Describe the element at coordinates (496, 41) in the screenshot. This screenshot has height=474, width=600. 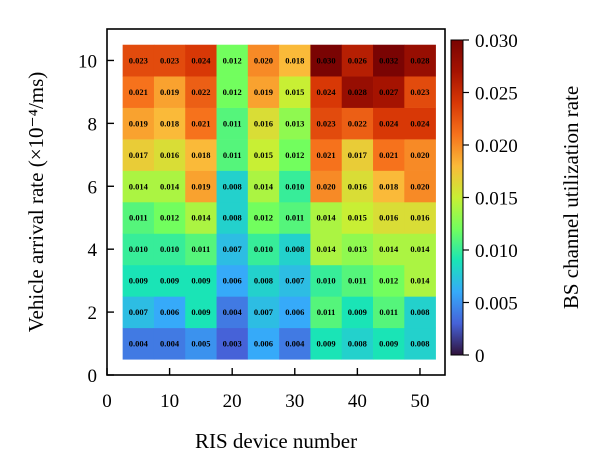
I see `colorbar-tick-label: 0.030` at that location.